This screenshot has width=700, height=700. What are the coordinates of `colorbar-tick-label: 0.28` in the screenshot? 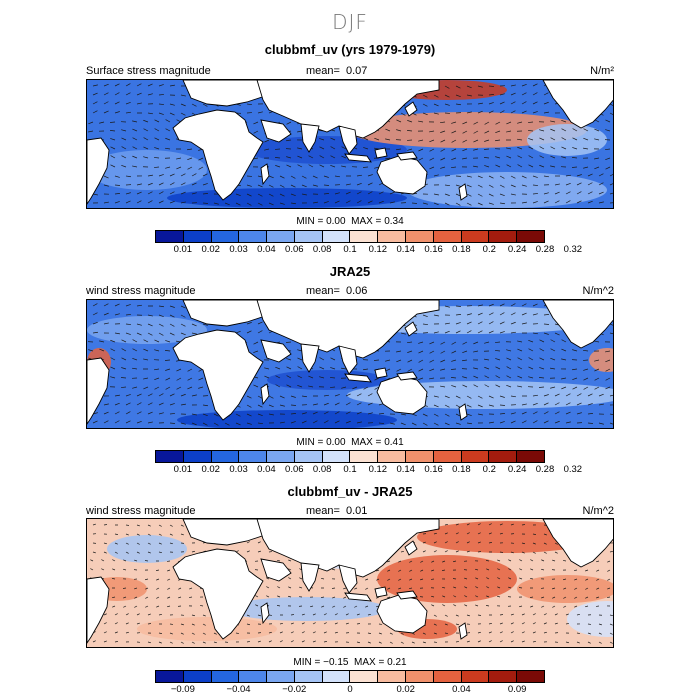 It's located at (545, 249).